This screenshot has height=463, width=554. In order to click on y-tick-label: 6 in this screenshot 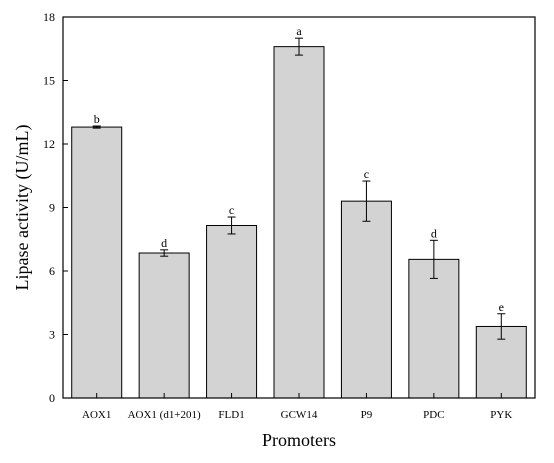, I will do `click(52, 271)`.